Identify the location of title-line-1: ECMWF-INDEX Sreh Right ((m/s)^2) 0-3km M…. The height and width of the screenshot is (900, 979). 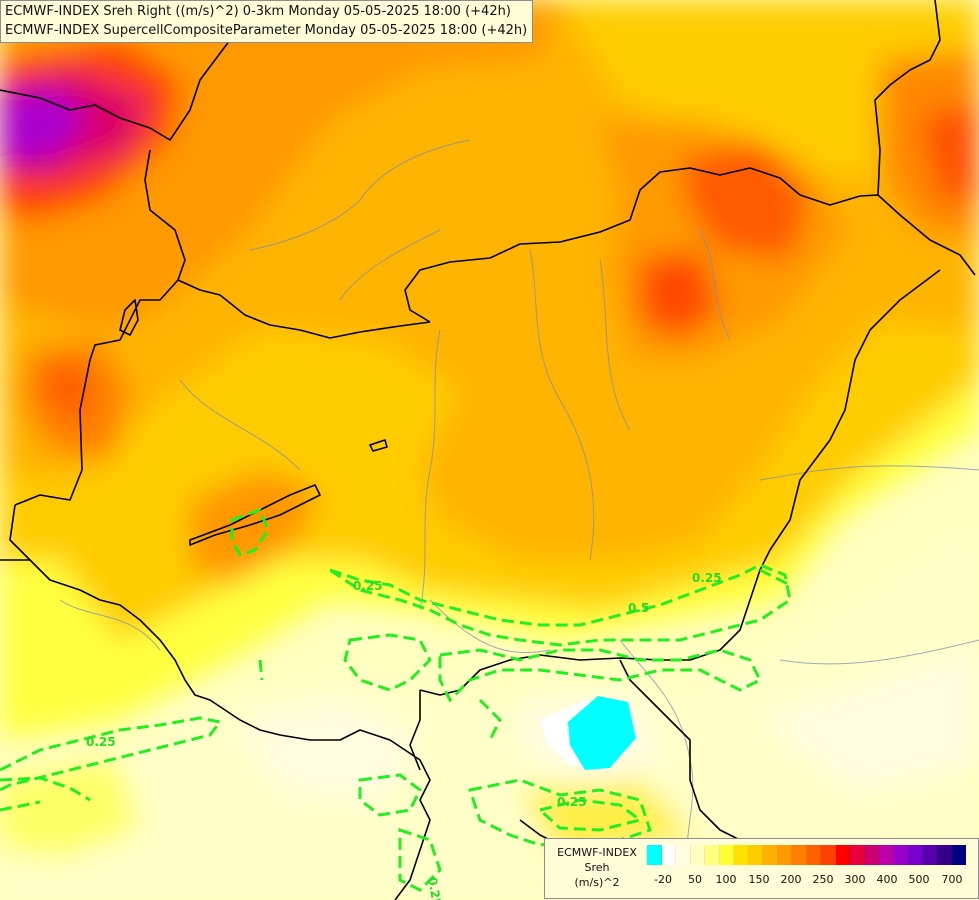
(258, 11).